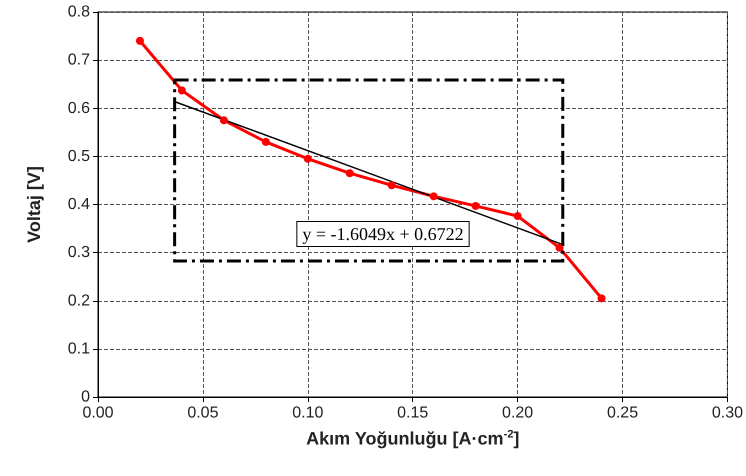 Image resolution: width=746 pixels, height=476 pixels. I want to click on y-tick-label: 0.5, so click(79, 156).